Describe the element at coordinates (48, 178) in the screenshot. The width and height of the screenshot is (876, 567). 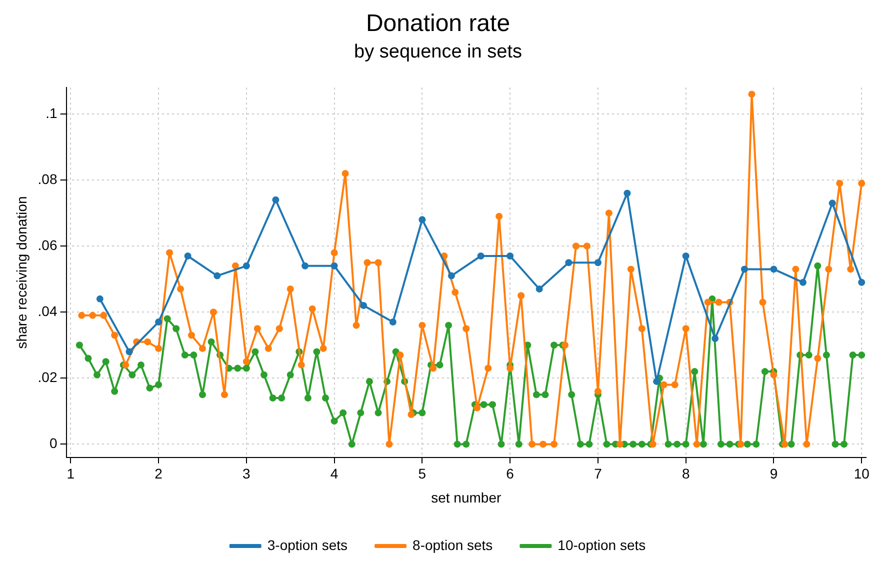
I see `y-tick-label: .08` at that location.